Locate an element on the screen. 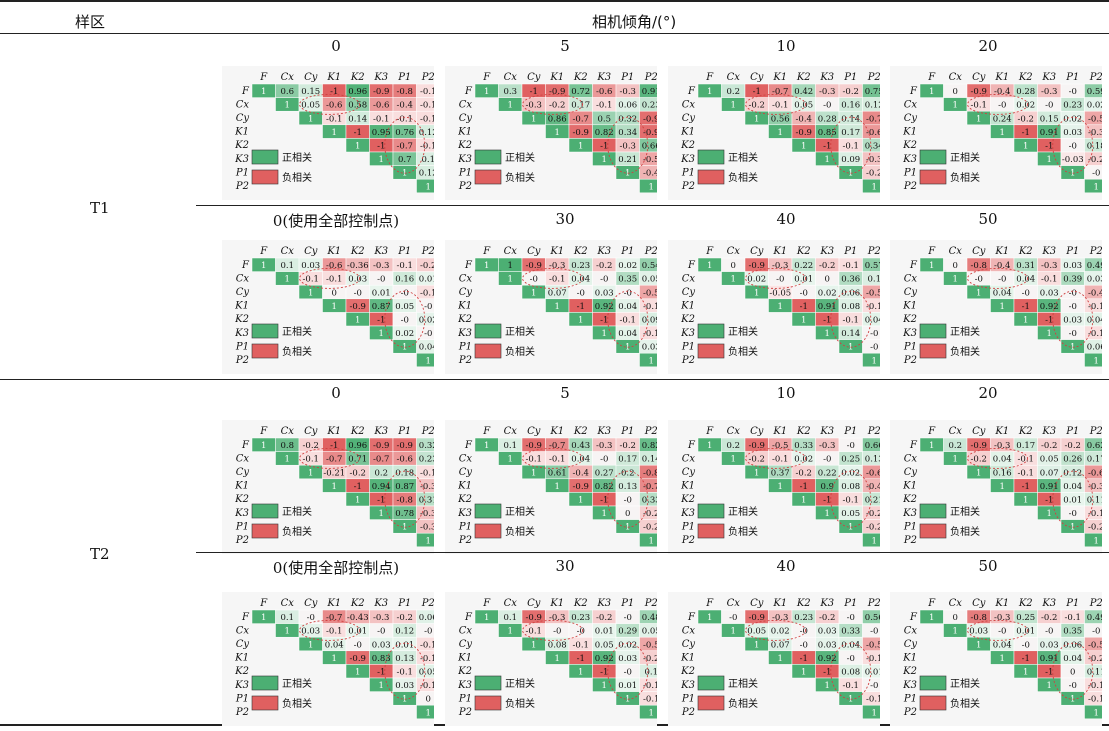 This screenshot has height=731, width=1109. cell-value: 0.2 is located at coordinates (381, 473).